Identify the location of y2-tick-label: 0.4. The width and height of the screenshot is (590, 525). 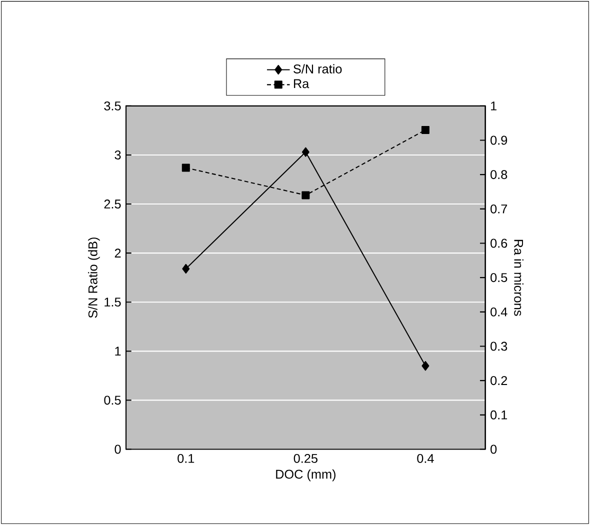
(499, 311).